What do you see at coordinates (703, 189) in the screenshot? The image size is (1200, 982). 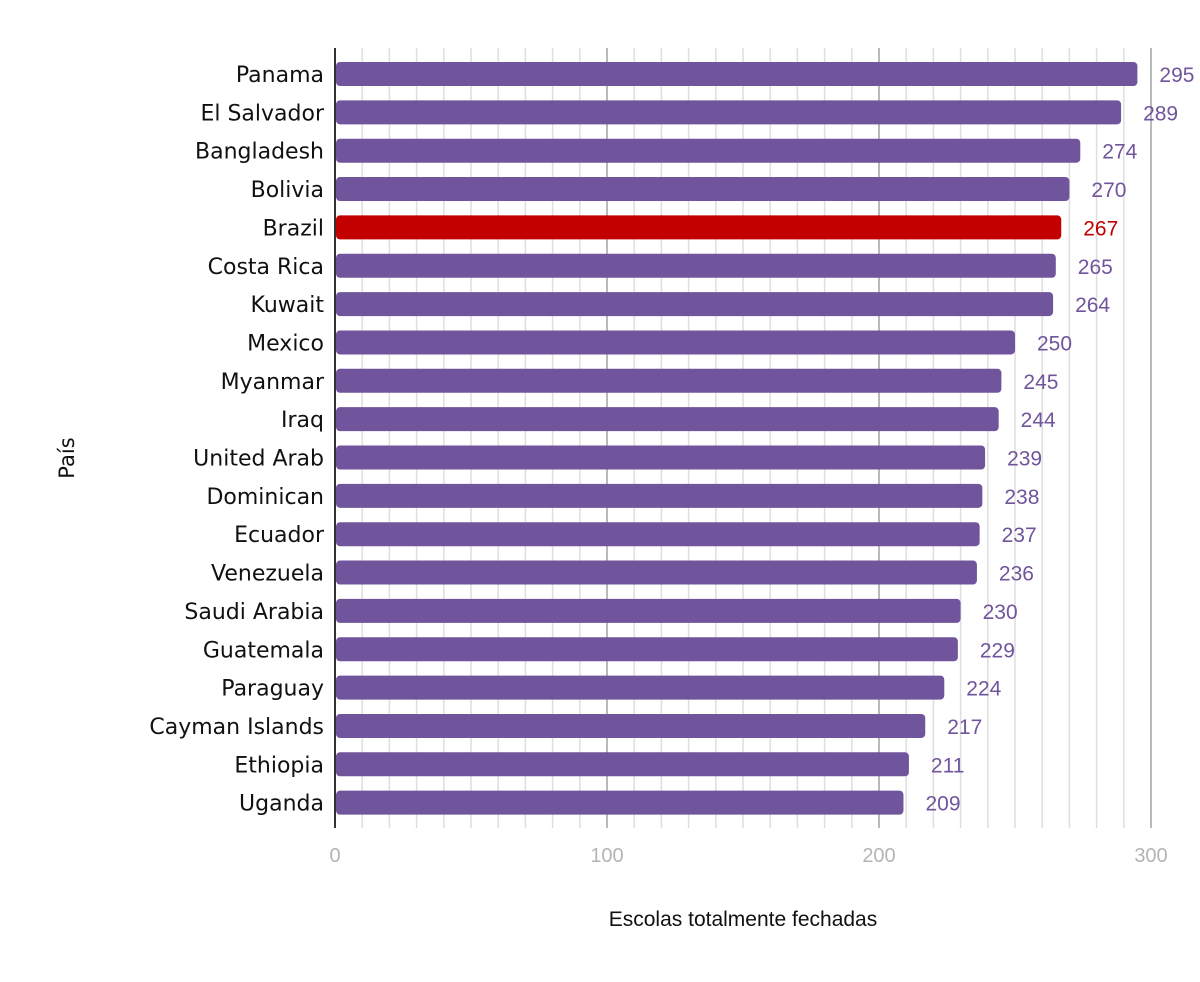 I see `bar-bolivia` at bounding box center [703, 189].